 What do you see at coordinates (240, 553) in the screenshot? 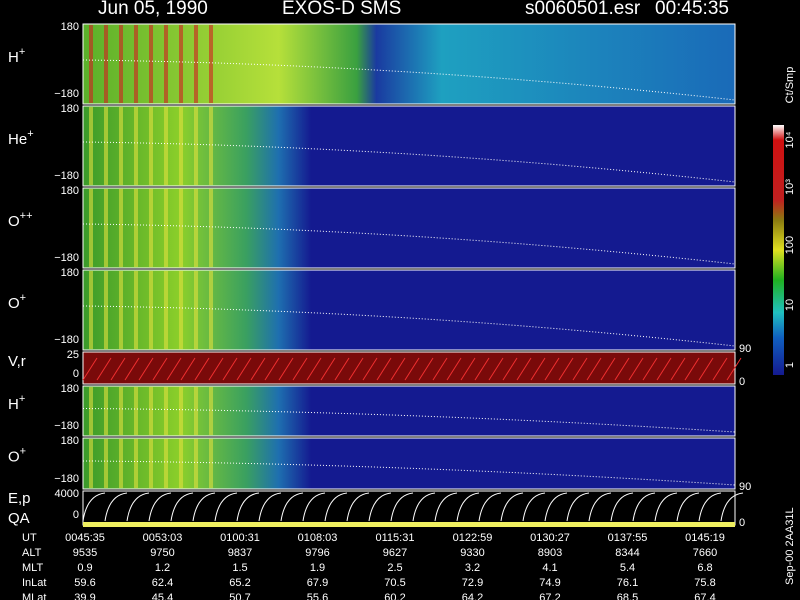
I see `ephemeris-value: 9837` at bounding box center [240, 553].